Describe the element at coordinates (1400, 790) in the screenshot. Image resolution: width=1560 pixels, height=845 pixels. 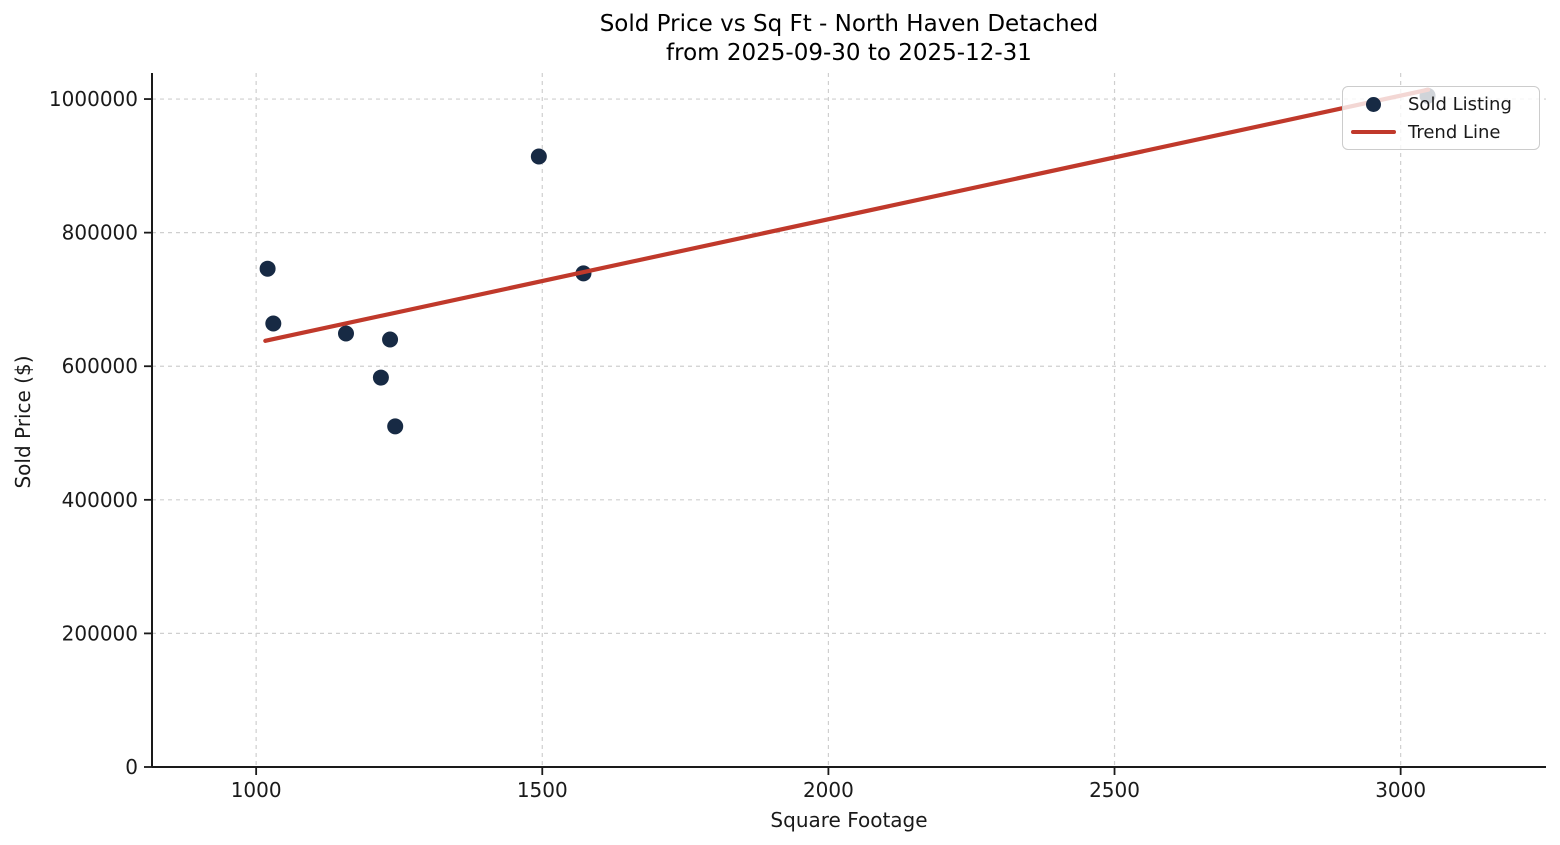
I see `x-tick-label: 3000` at that location.